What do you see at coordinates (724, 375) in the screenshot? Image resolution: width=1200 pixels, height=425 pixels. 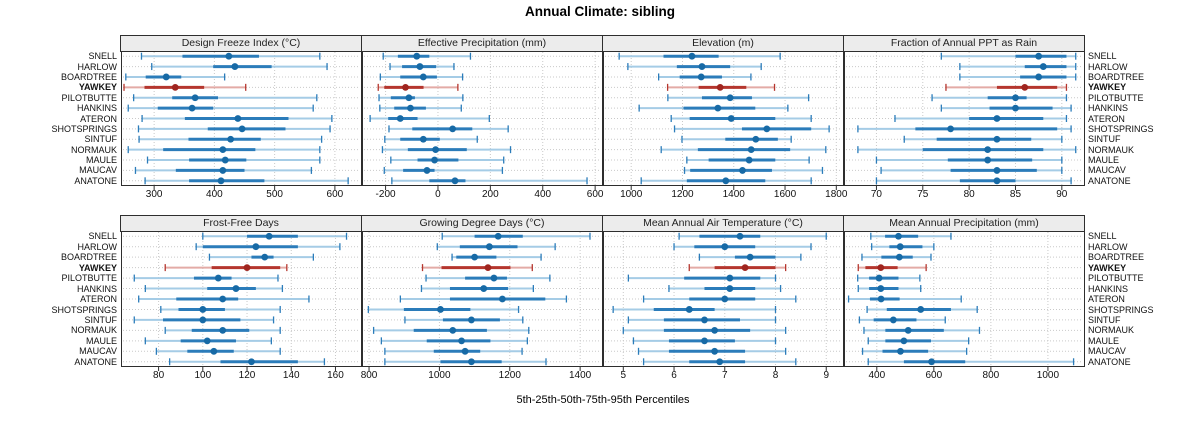 I see `tick-label: 7` at bounding box center [724, 375].